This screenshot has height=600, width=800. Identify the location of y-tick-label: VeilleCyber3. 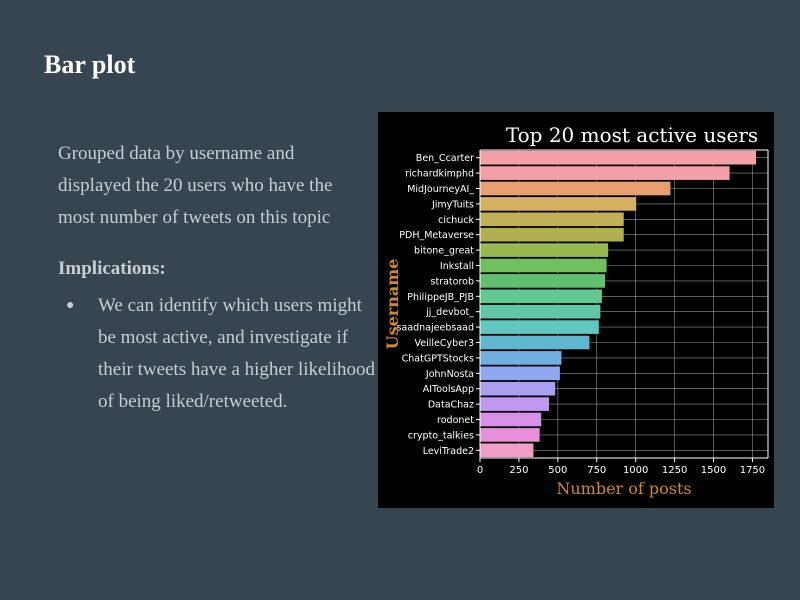
(444, 343).